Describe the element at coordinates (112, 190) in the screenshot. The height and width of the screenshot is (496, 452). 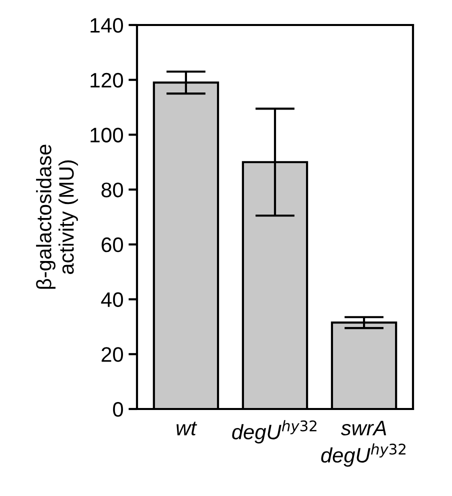
I see `y-tick-label: 80` at that location.